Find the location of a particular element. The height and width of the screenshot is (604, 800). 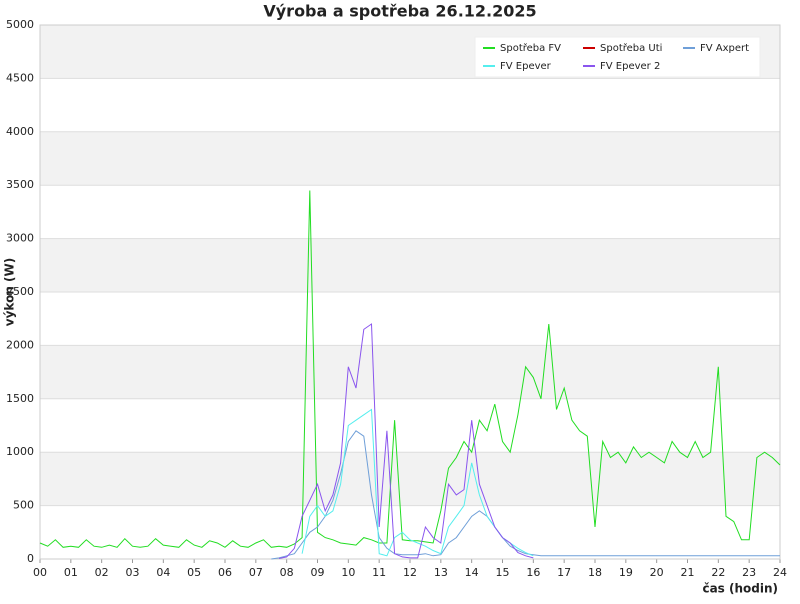

y-tick-label: 1000 is located at coordinates (20, 451).